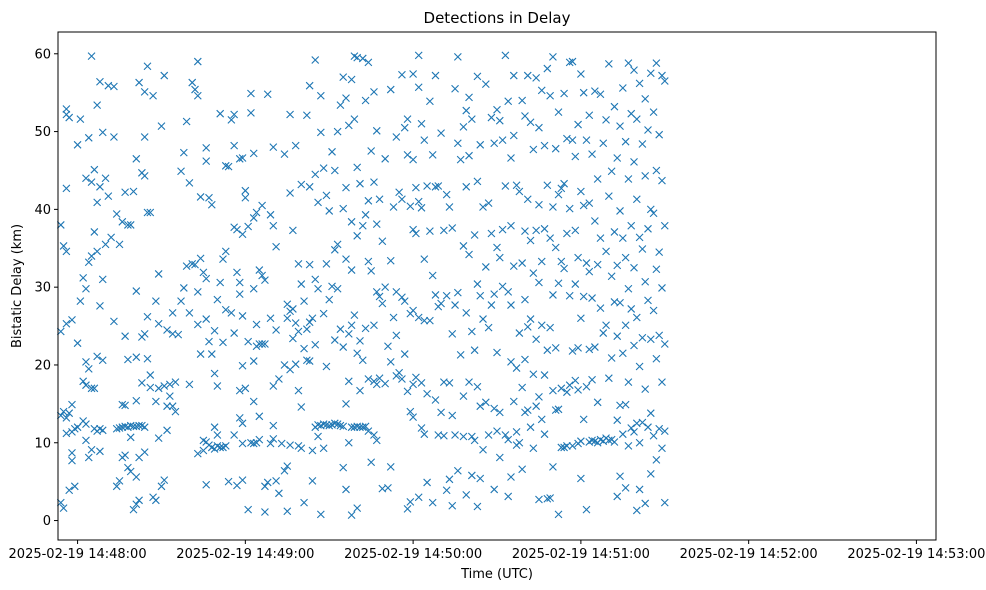 The image size is (986, 590). What do you see at coordinates (749, 554) in the screenshot?
I see `x-tick-label: 2025-02-19 14:52:00` at bounding box center [749, 554].